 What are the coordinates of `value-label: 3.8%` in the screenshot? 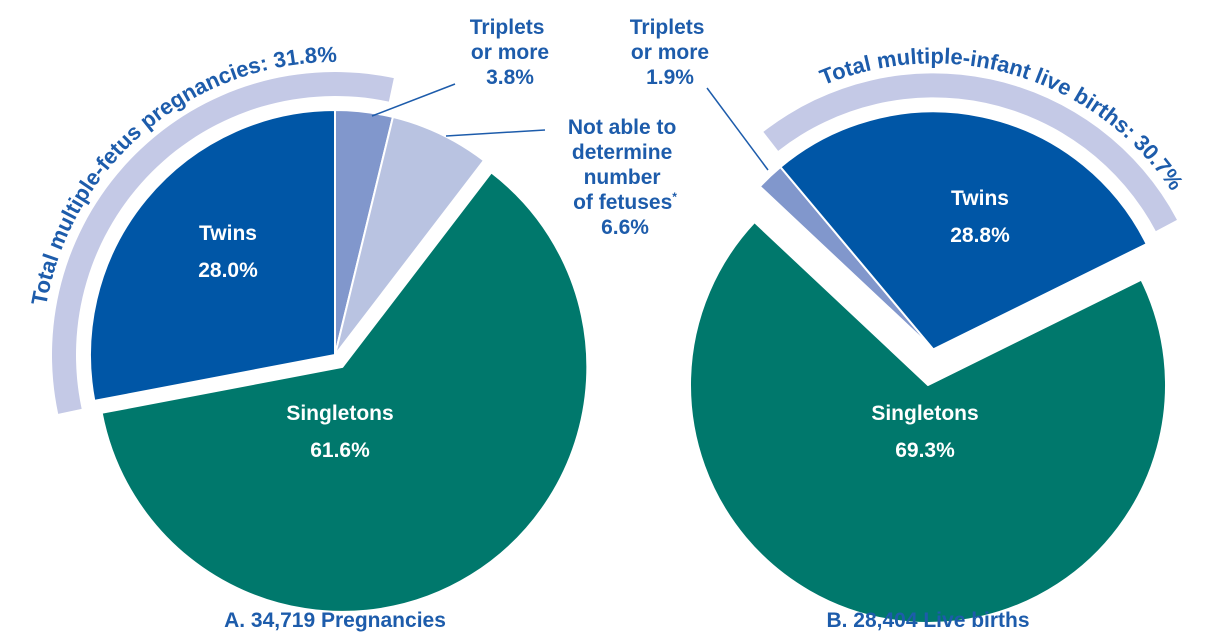 It's located at (510, 77).